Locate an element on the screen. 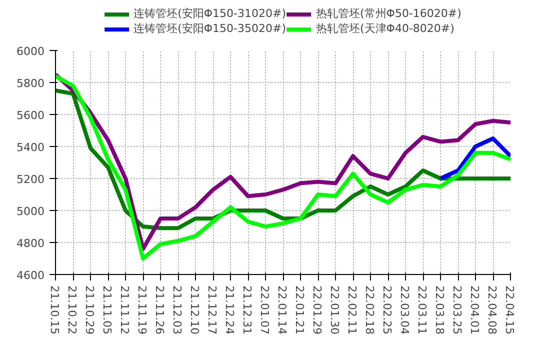  x-tick-label: 21.10.15 is located at coordinates (54, 310).